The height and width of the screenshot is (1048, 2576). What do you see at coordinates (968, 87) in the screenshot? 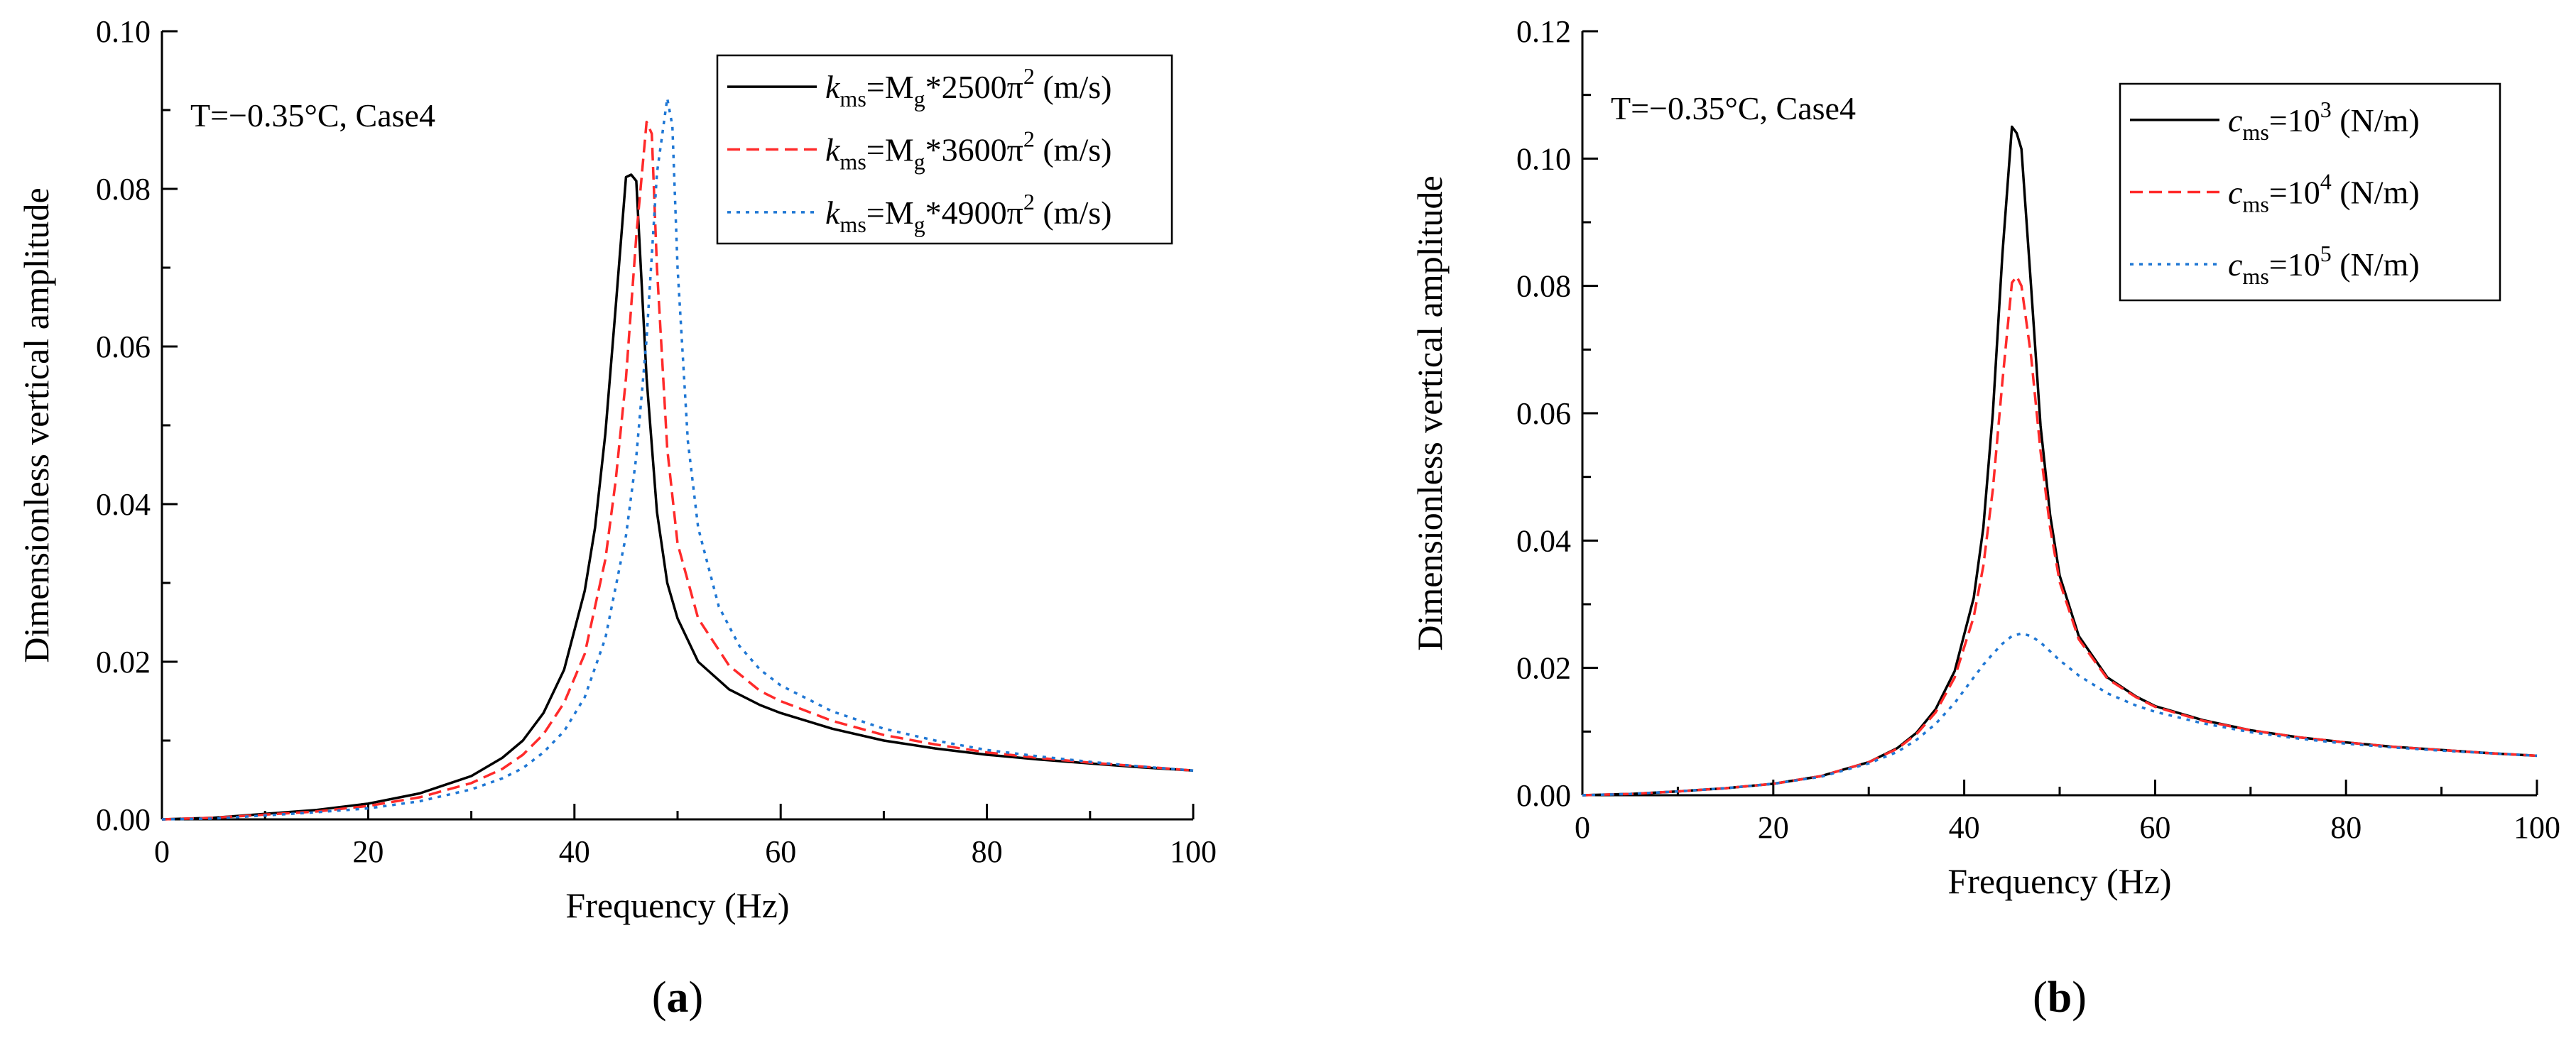
I see `legend-entry: kms=Mg*2500π2 (m/s)` at bounding box center [968, 87].